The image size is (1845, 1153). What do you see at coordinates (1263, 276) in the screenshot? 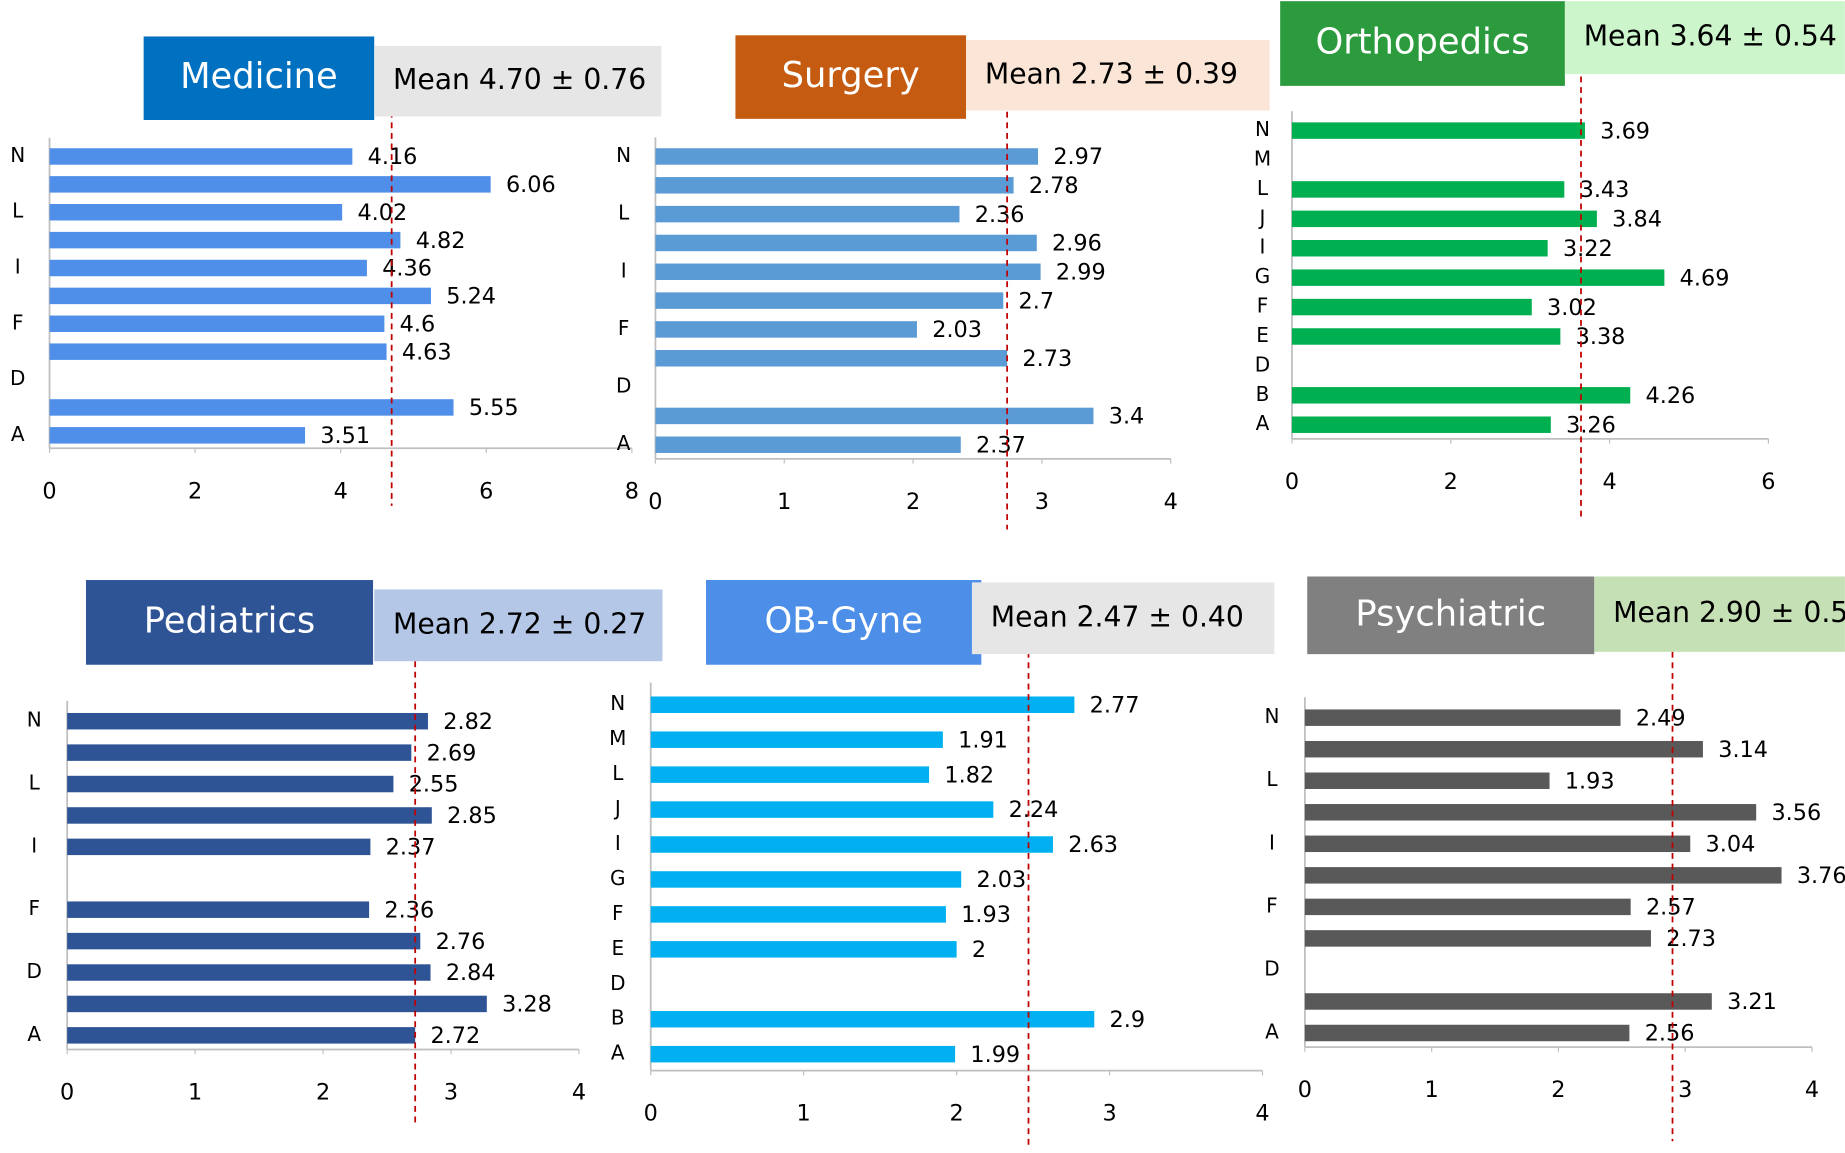
I see `category-label: G` at bounding box center [1263, 276].